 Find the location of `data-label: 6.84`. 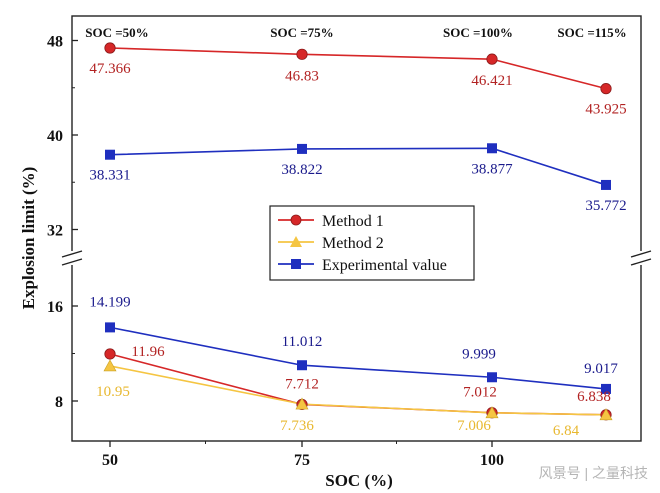

data-label: 6.84 is located at coordinates (566, 431).